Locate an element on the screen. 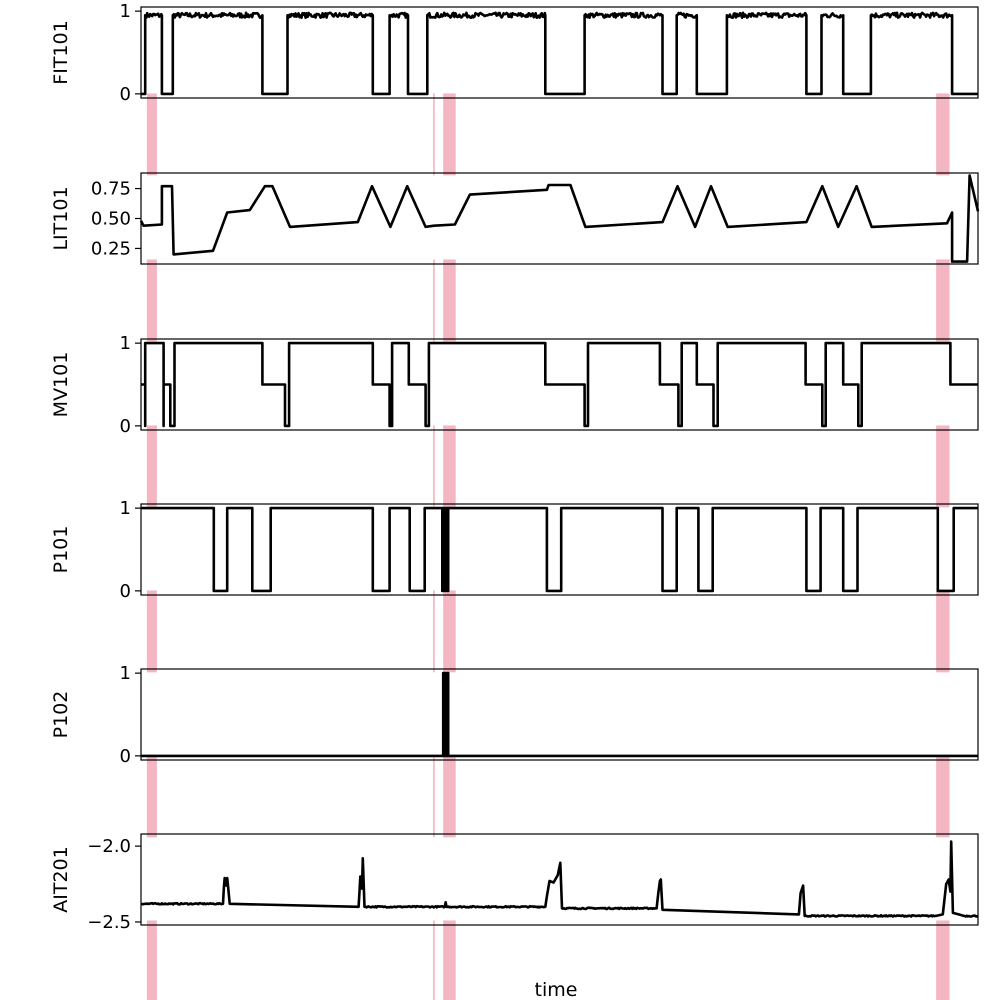 This screenshot has height=1000, width=1005. y-axis-label: LIT101 is located at coordinates (61, 218).